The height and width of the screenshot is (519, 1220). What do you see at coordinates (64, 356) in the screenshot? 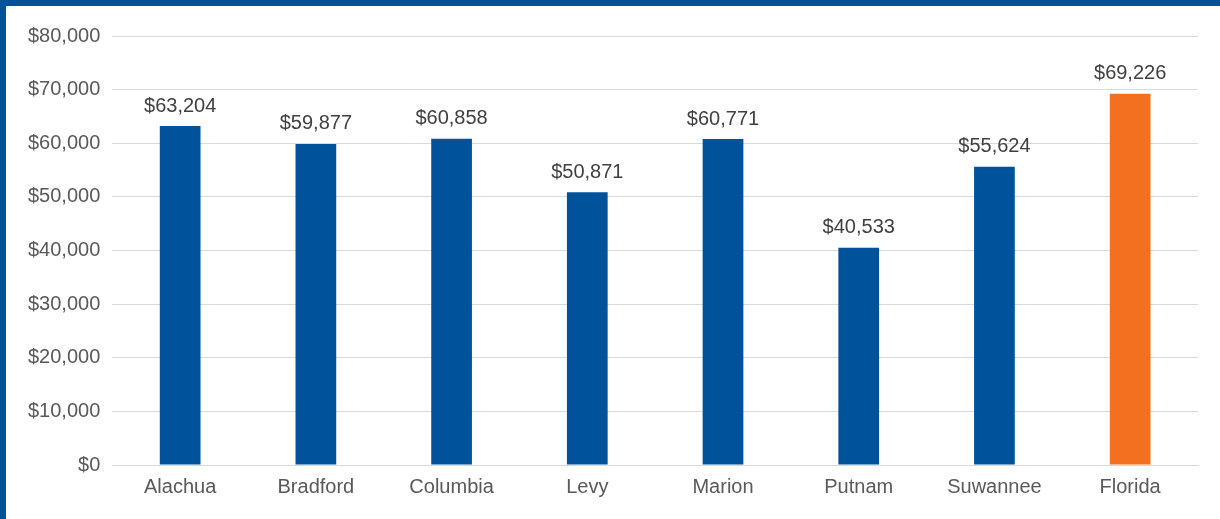
I see `y-tick-label: $20,000` at bounding box center [64, 356].